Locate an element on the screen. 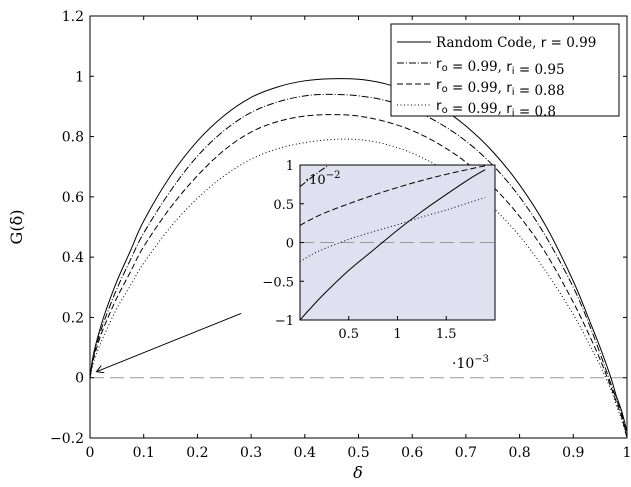  inset-x-tick-label: 0.5 is located at coordinates (348, 334).